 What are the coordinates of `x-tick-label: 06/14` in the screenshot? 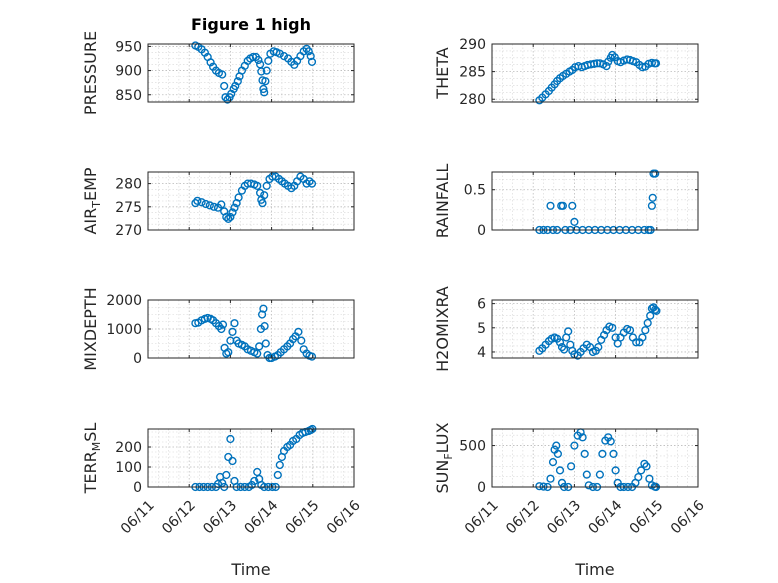 It's located at (606, 517).